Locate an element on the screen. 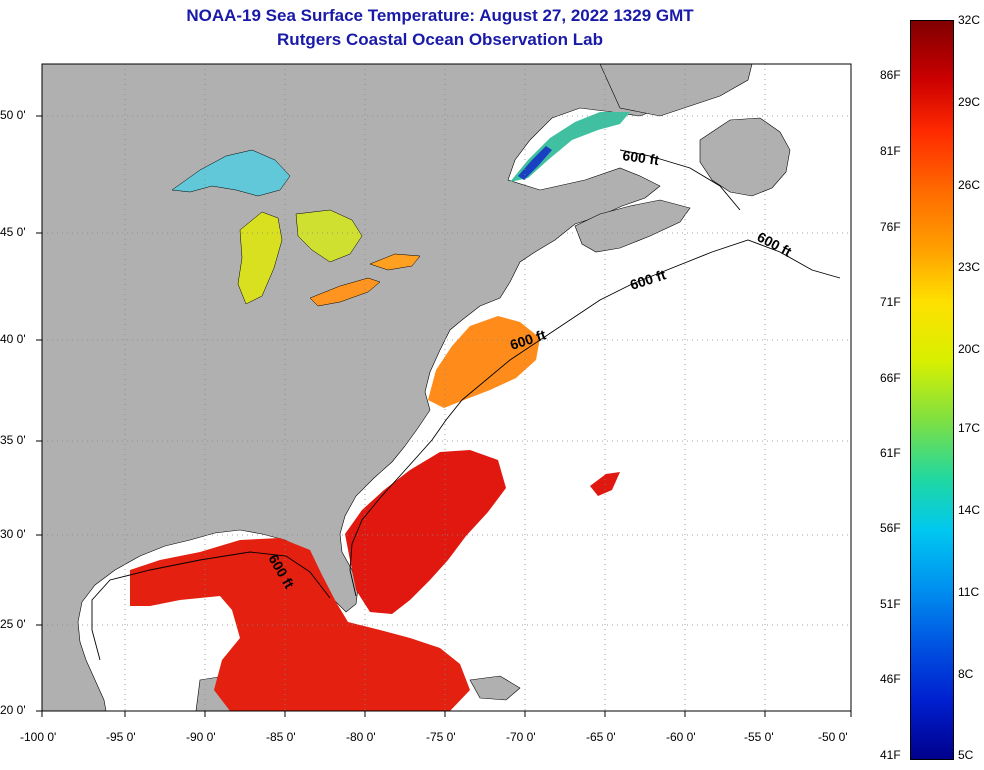 The width and height of the screenshot is (984, 770). sst-mid-atlantic is located at coordinates (484, 362).